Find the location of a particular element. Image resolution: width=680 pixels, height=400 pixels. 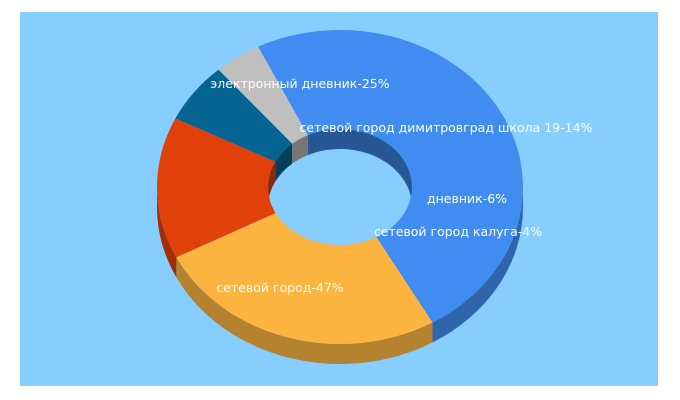

slice-5-top is located at coordinates (263, 95).